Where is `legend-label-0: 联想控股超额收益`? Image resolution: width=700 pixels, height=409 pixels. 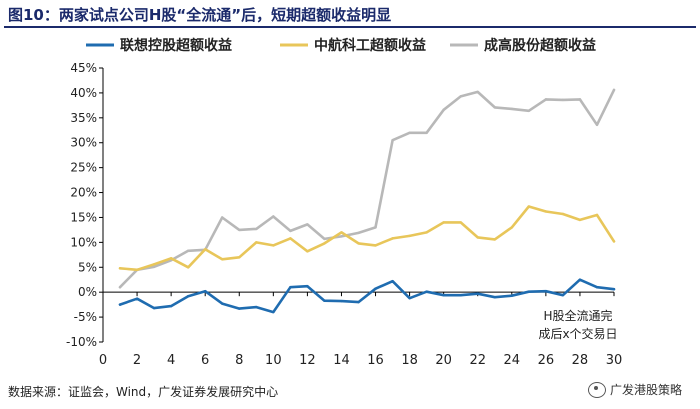
legend-label-0: 联想控股超额收益 is located at coordinates (176, 45).